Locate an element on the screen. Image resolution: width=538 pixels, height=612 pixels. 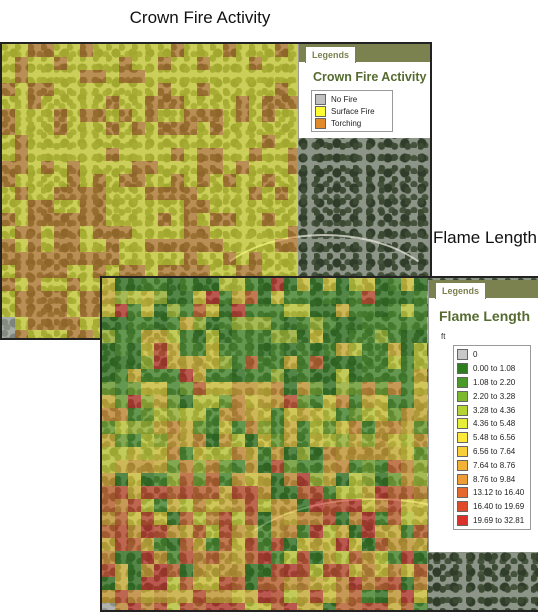
legend-swatch is located at coordinates (462, 382).